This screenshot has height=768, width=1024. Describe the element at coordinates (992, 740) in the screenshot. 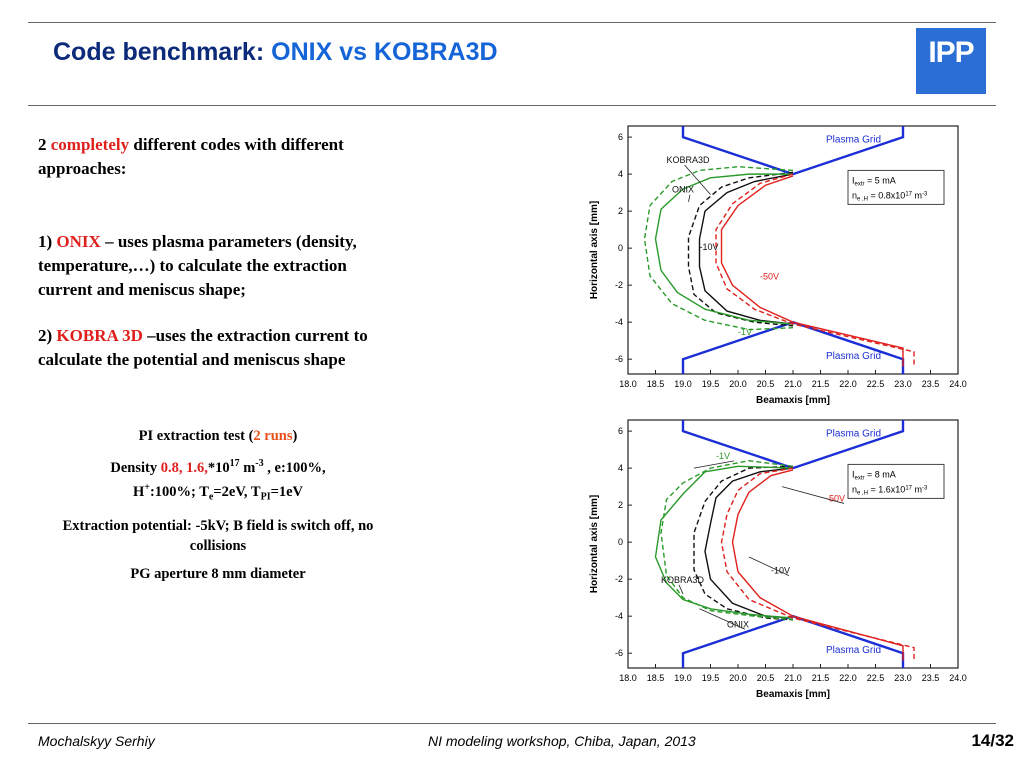

I see `page-number: 14/32` at that location.